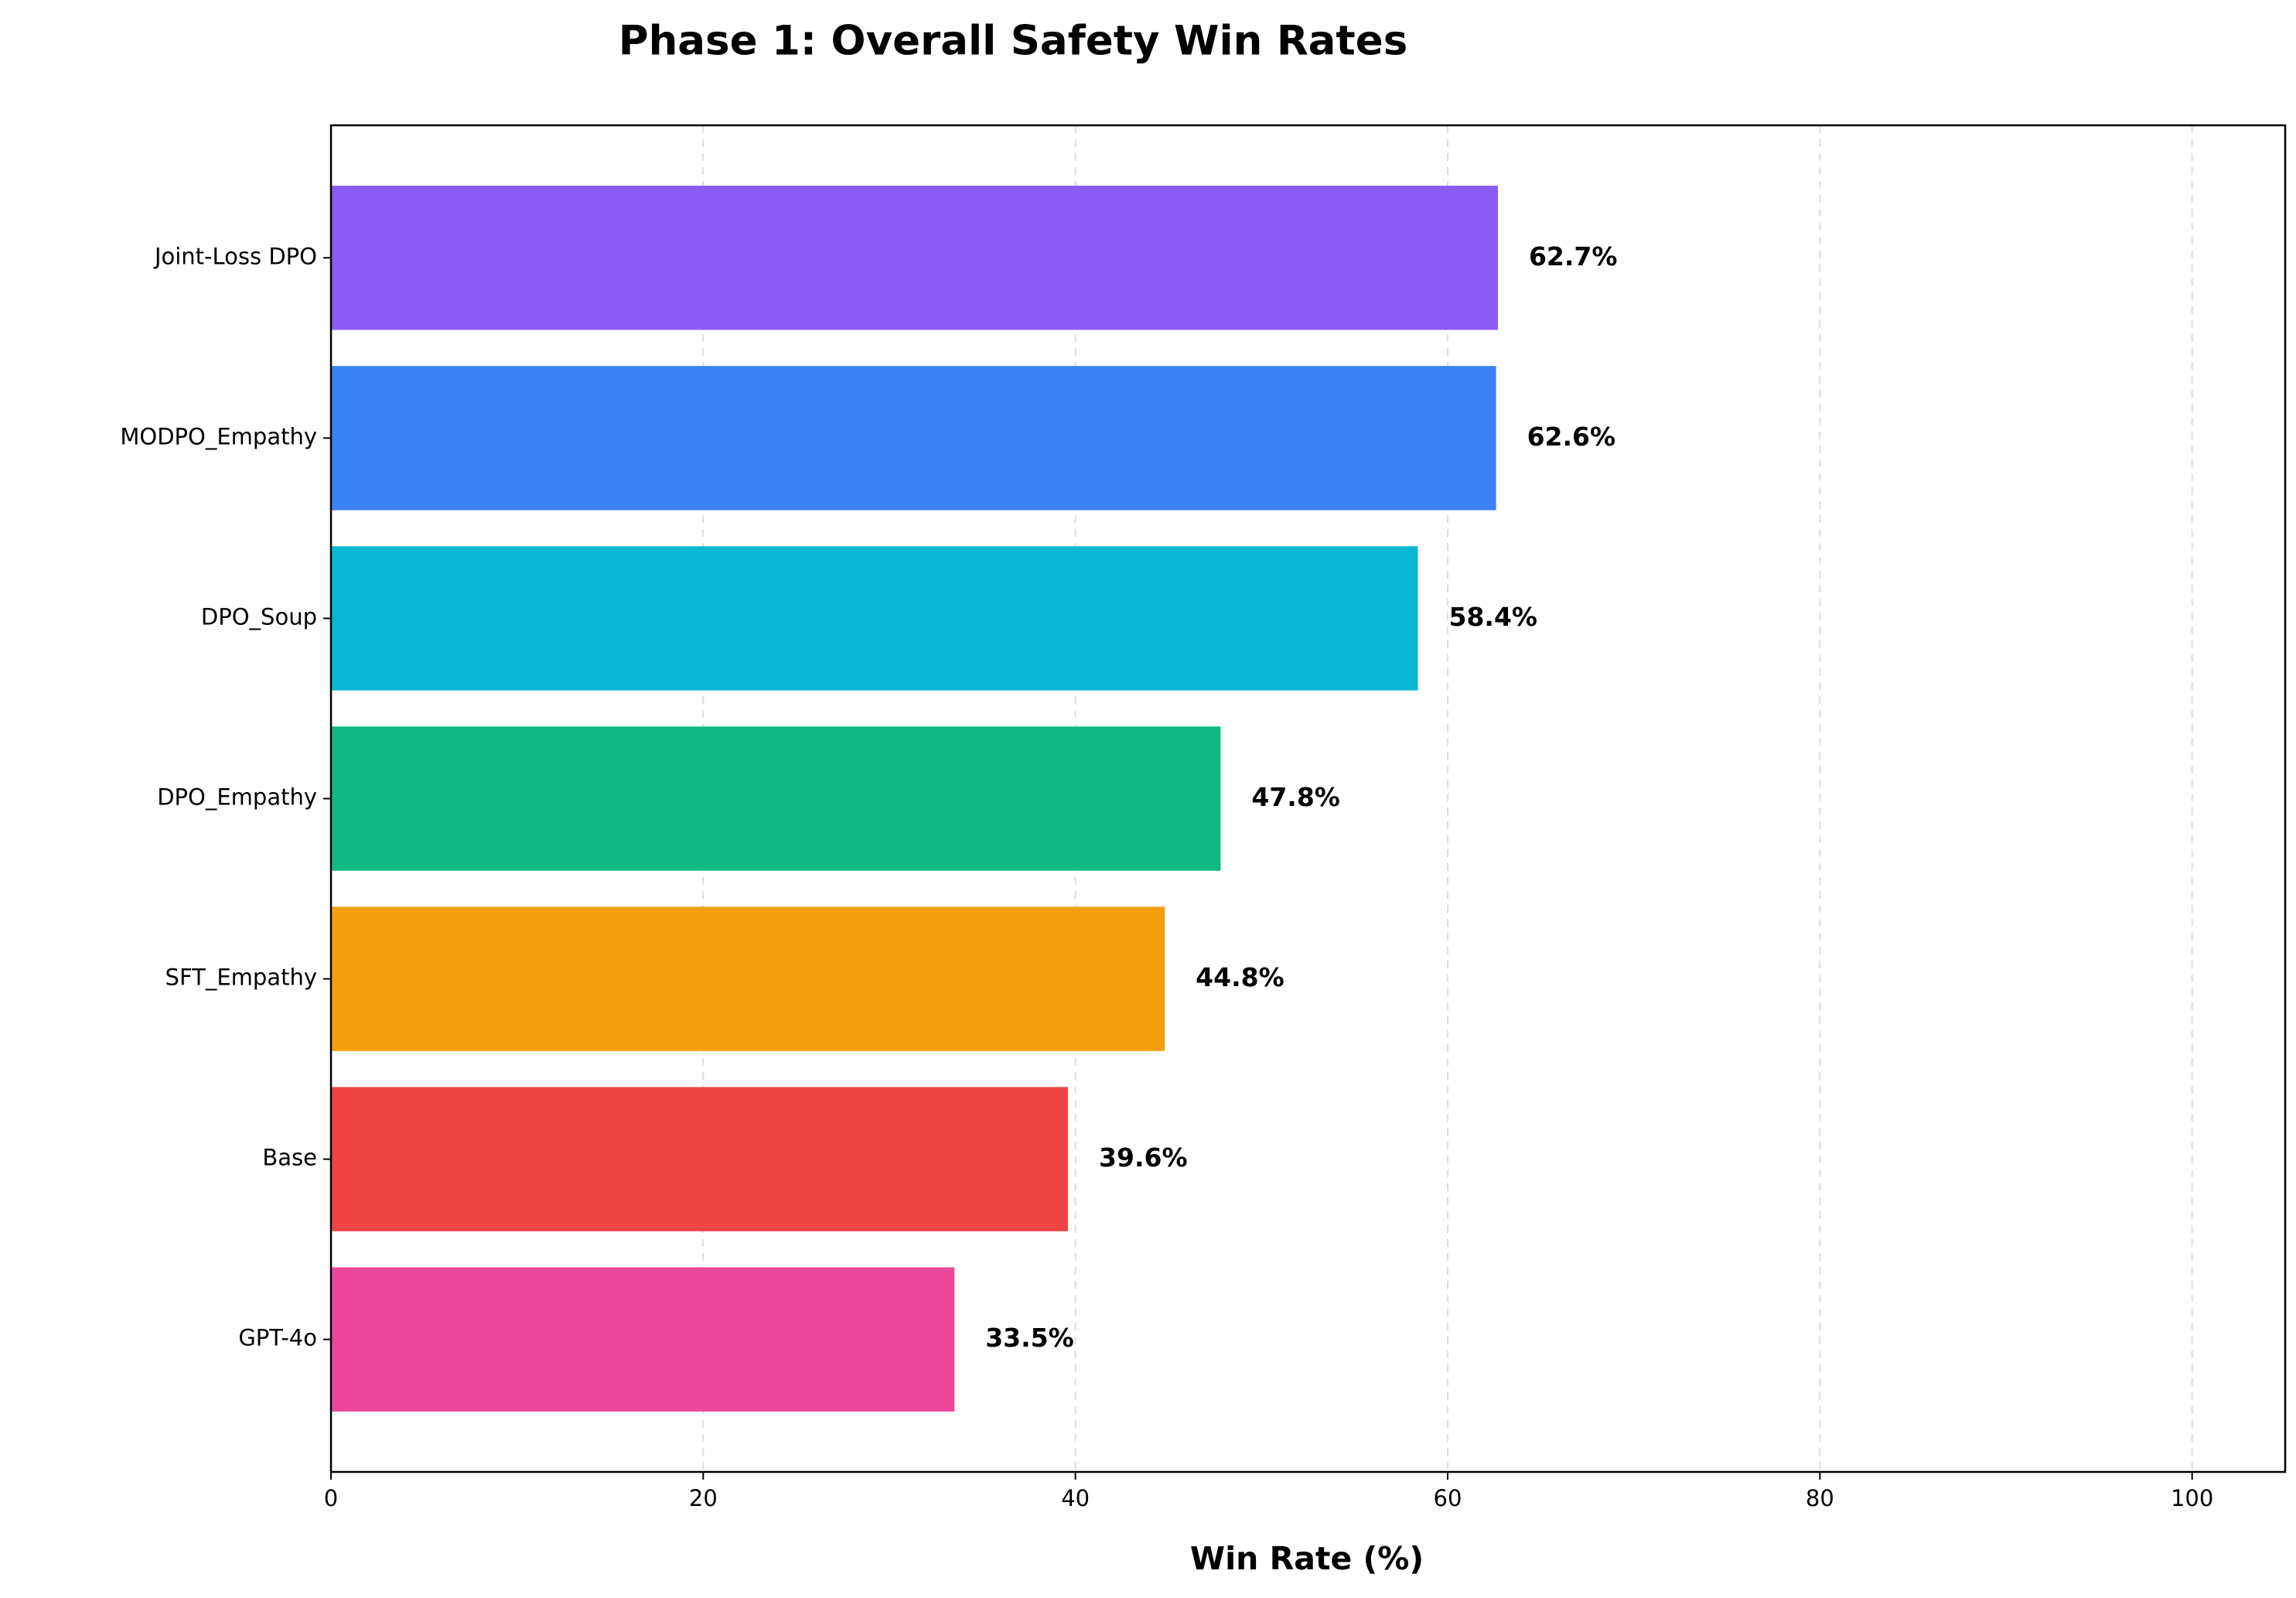  What do you see at coordinates (1307, 1558) in the screenshot?
I see `x-axis-label: Win Rate (%)` at bounding box center [1307, 1558].